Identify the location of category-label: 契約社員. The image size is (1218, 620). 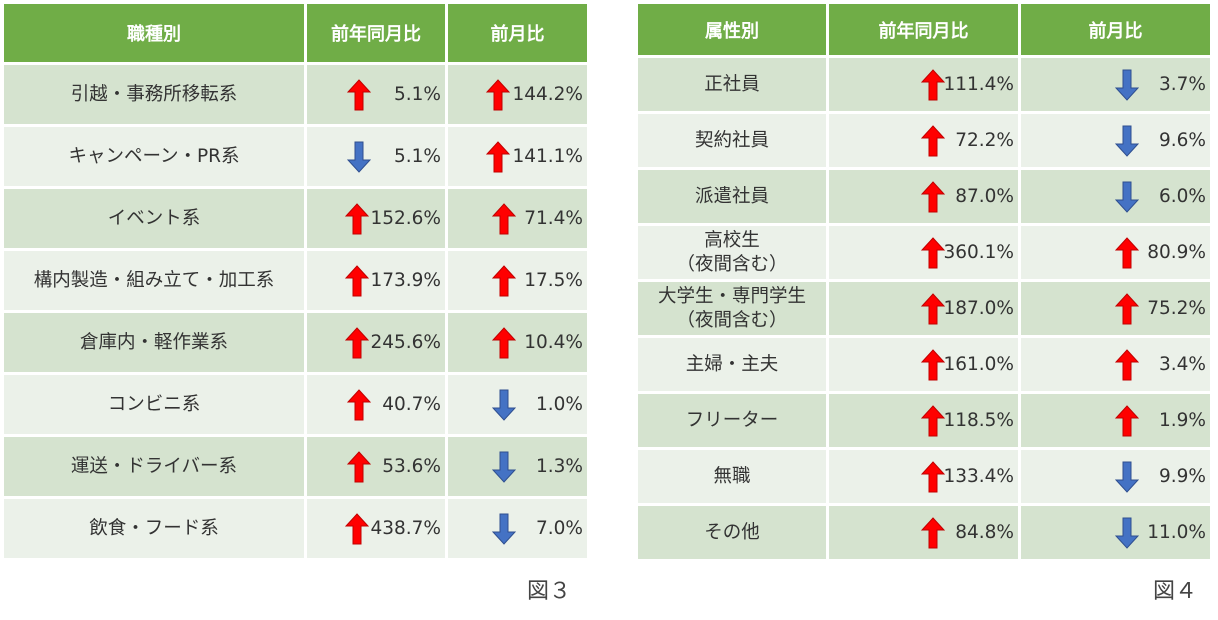
(732, 140).